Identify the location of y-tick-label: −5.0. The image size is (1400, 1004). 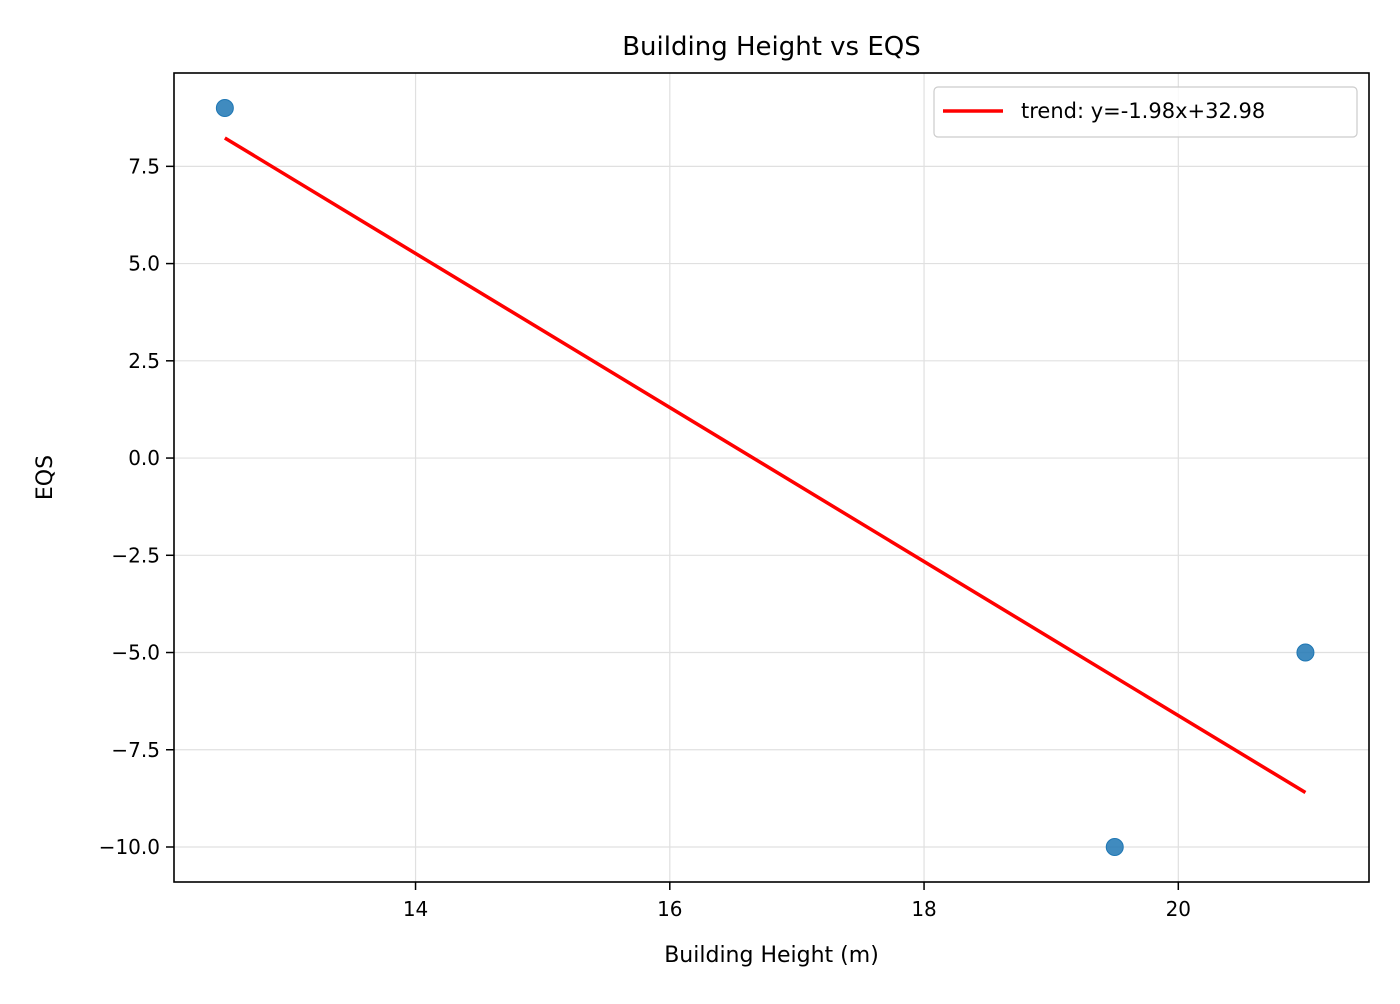
(135, 653).